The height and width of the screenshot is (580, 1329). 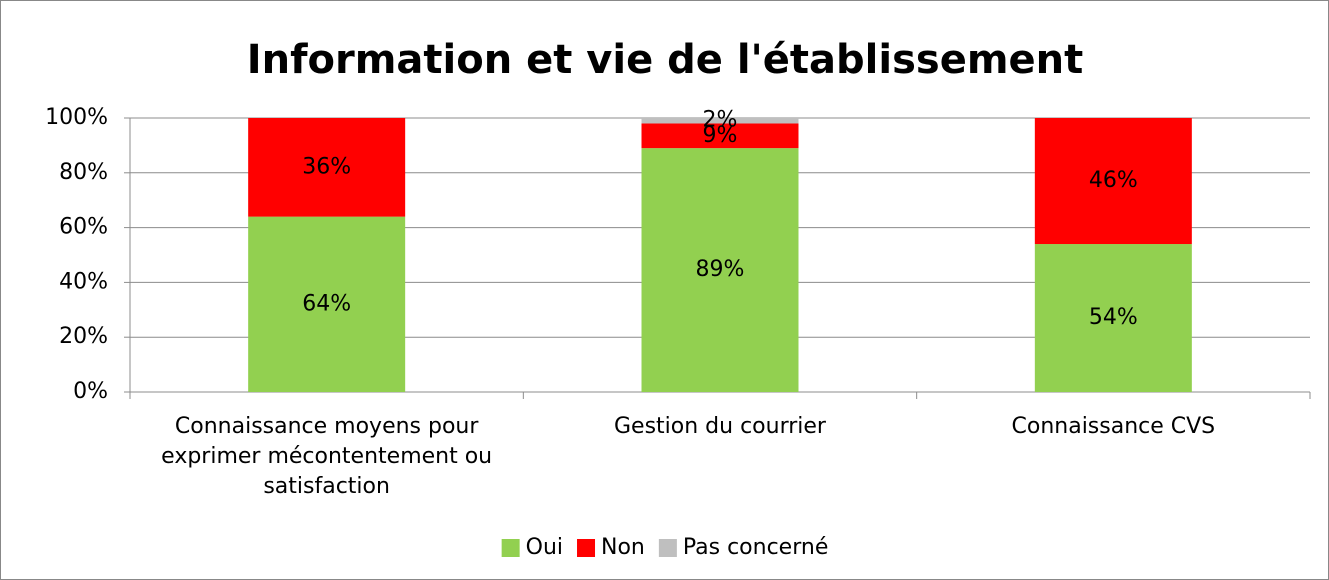 I want to click on x-tick-label: Connaissance CVS, so click(x=1113, y=426).